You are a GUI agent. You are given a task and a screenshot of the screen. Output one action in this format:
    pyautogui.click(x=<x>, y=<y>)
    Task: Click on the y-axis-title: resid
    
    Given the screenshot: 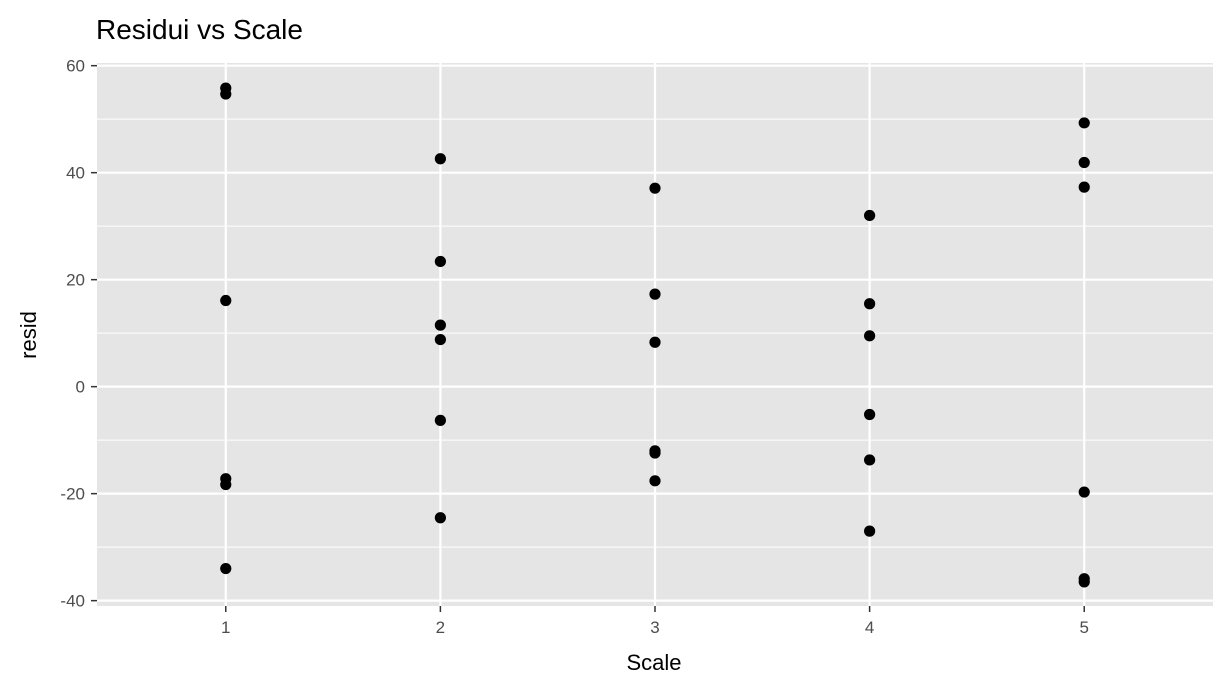 What is the action you would take?
    pyautogui.click(x=28, y=335)
    